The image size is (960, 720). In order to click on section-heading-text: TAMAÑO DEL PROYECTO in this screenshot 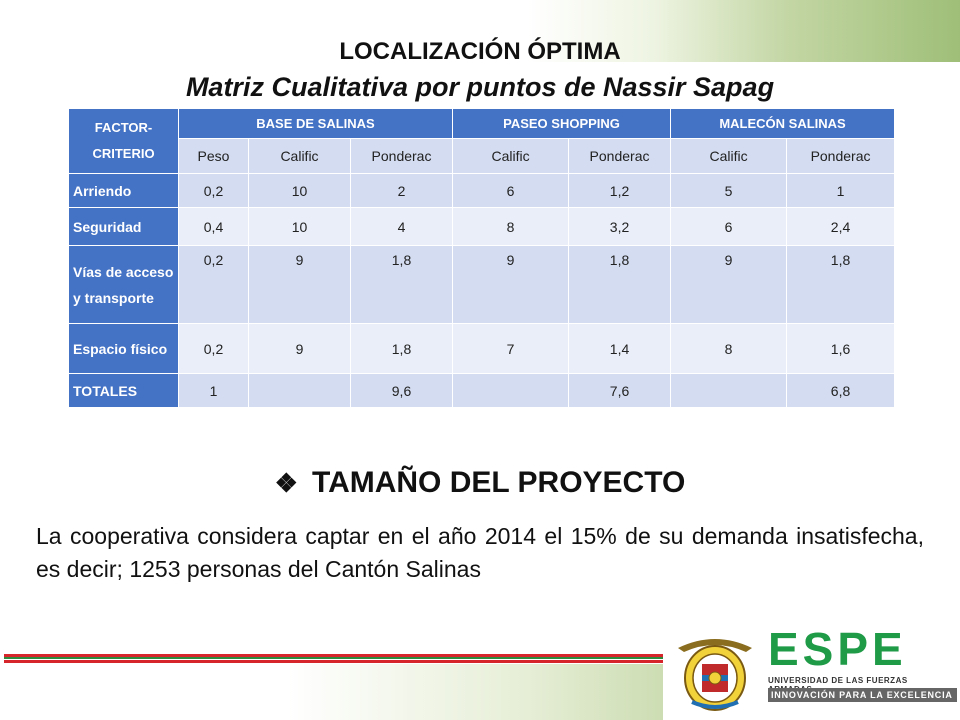, I will do `click(498, 482)`.